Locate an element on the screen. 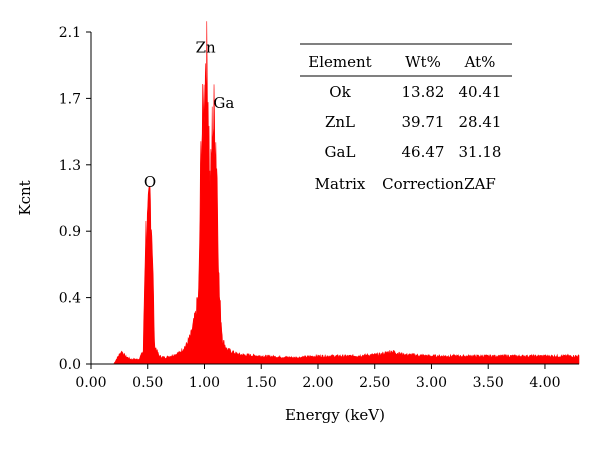 The width and height of the screenshot is (600, 449). x-tick-label: 3.00 is located at coordinates (431, 383).